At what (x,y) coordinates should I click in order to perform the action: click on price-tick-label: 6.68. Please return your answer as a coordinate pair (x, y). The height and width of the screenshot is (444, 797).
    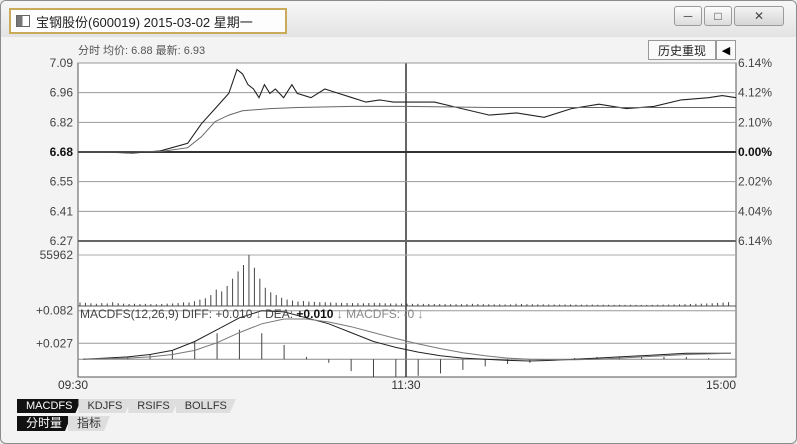
    Looking at the image, I should click on (62, 152).